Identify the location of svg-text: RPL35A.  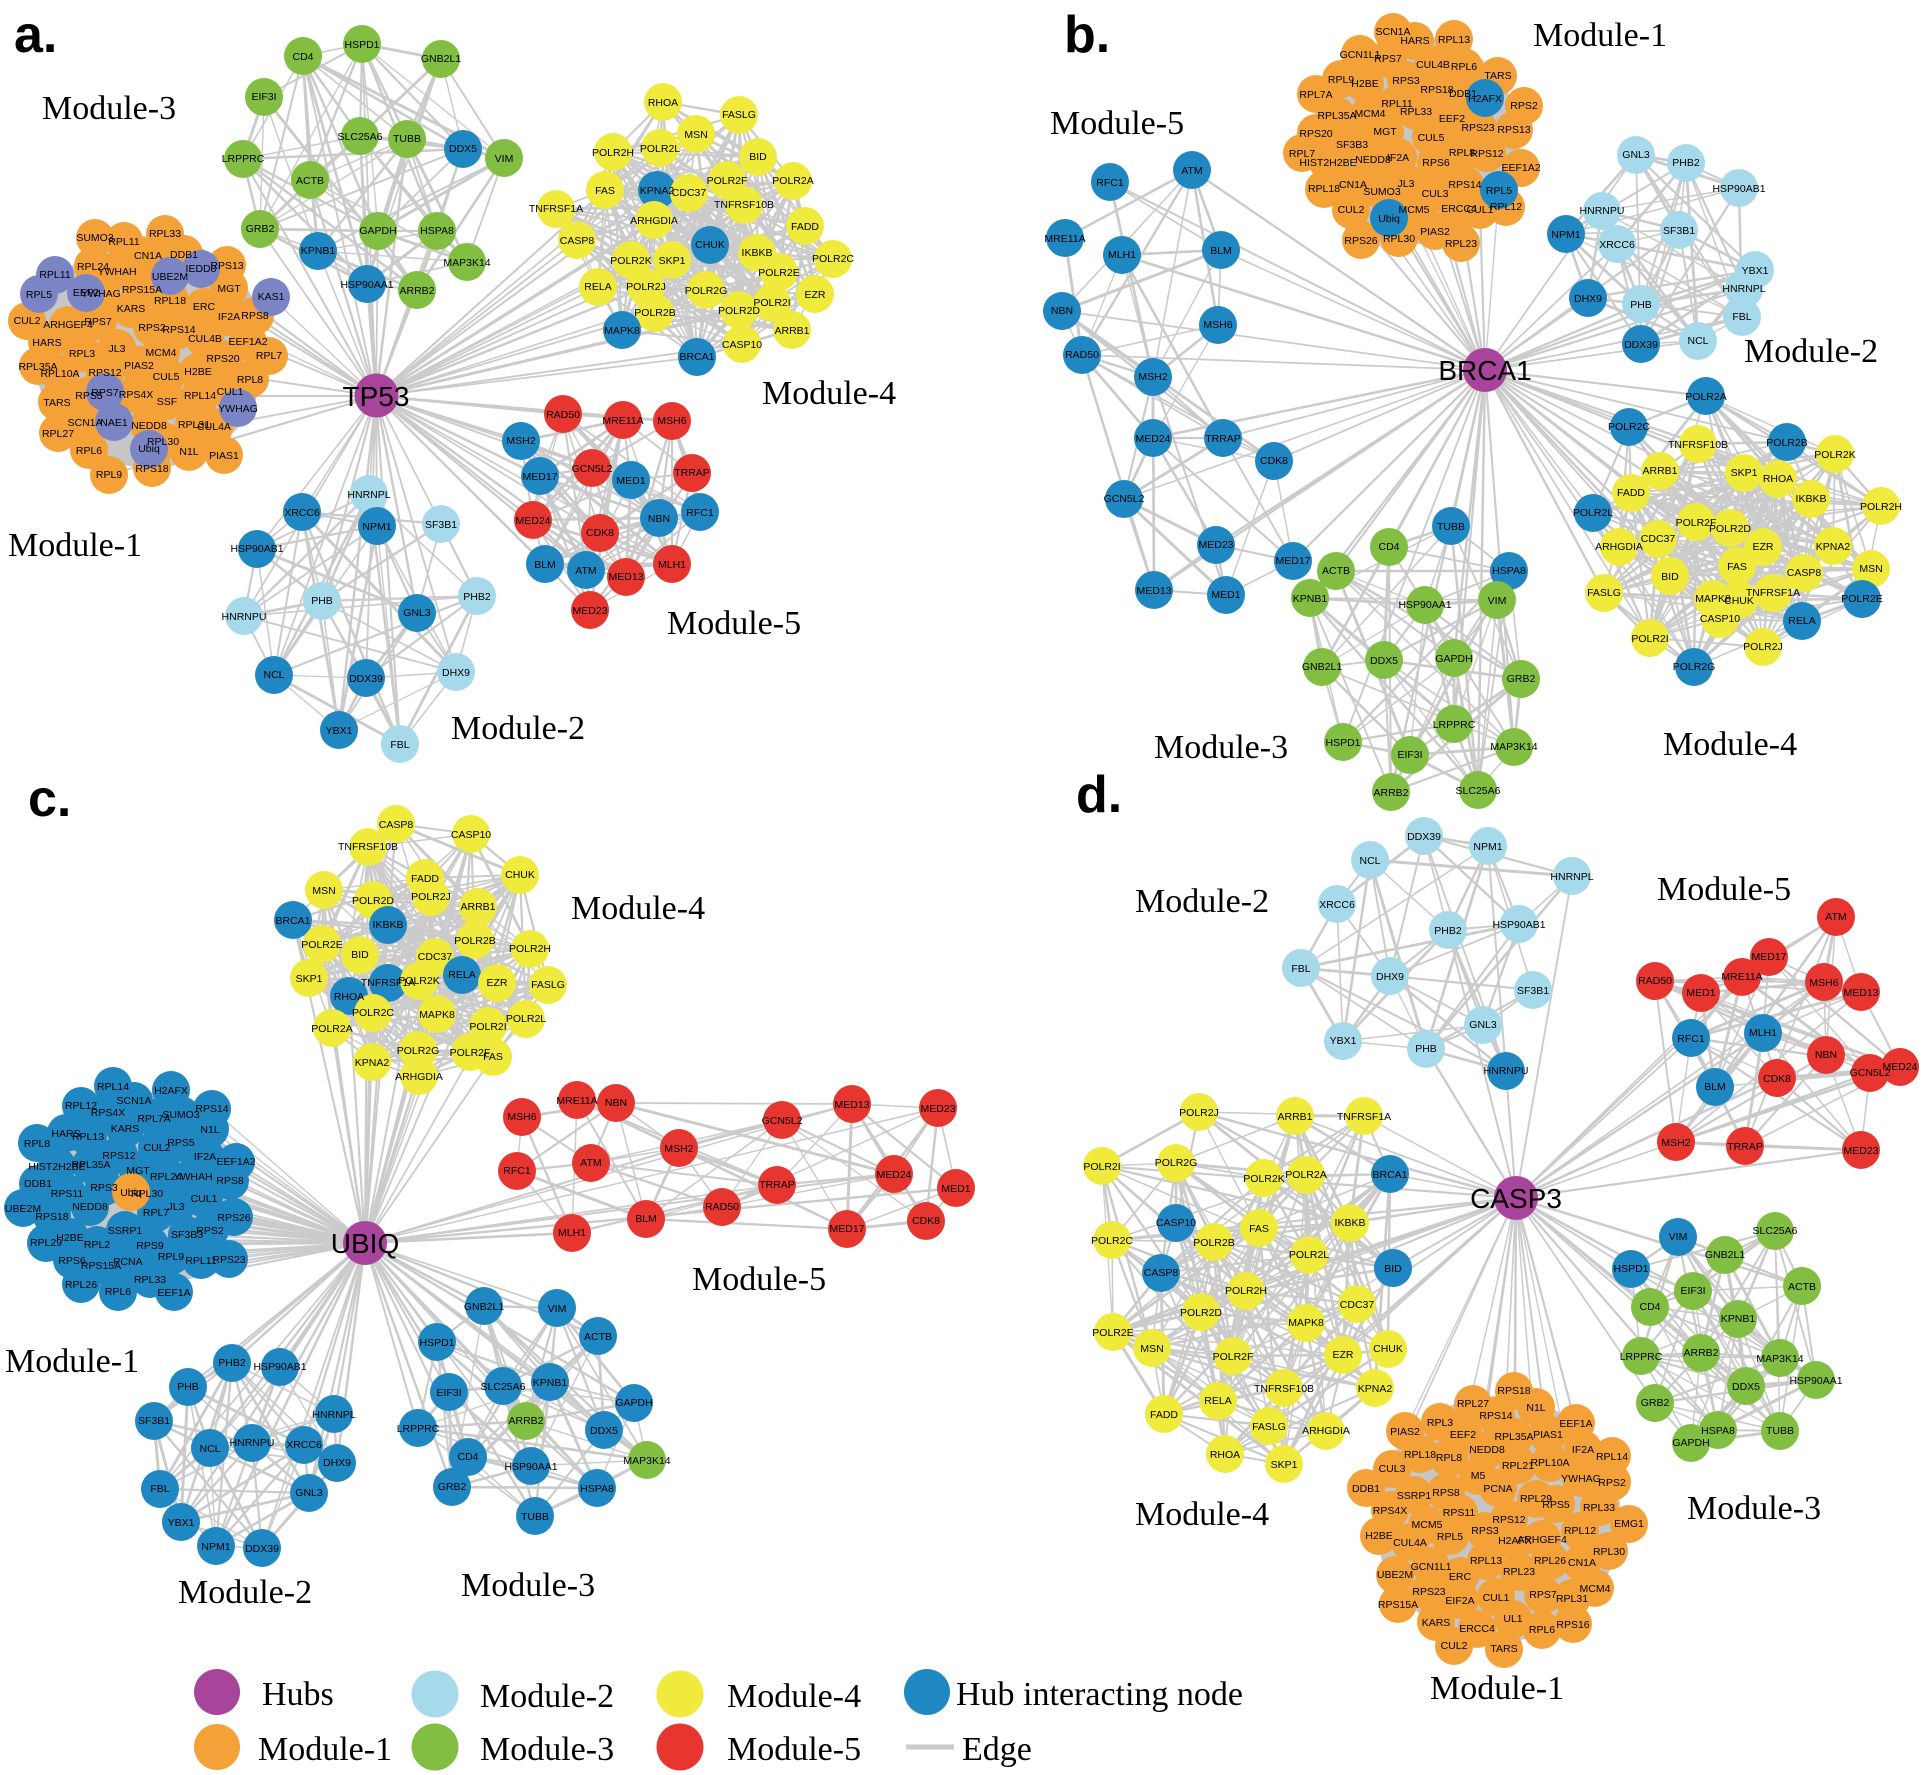
(90, 1165).